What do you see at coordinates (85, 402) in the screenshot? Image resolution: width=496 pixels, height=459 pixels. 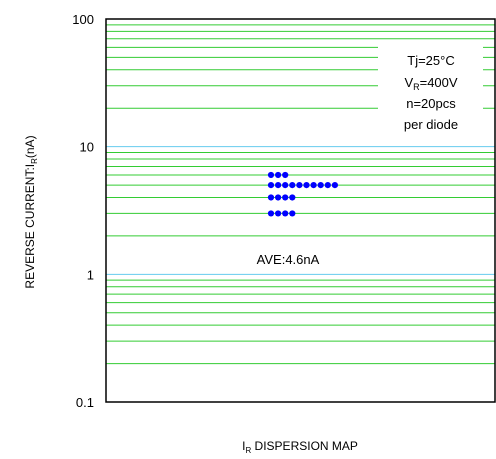 I see `y-tick-label: 0.1` at bounding box center [85, 402].